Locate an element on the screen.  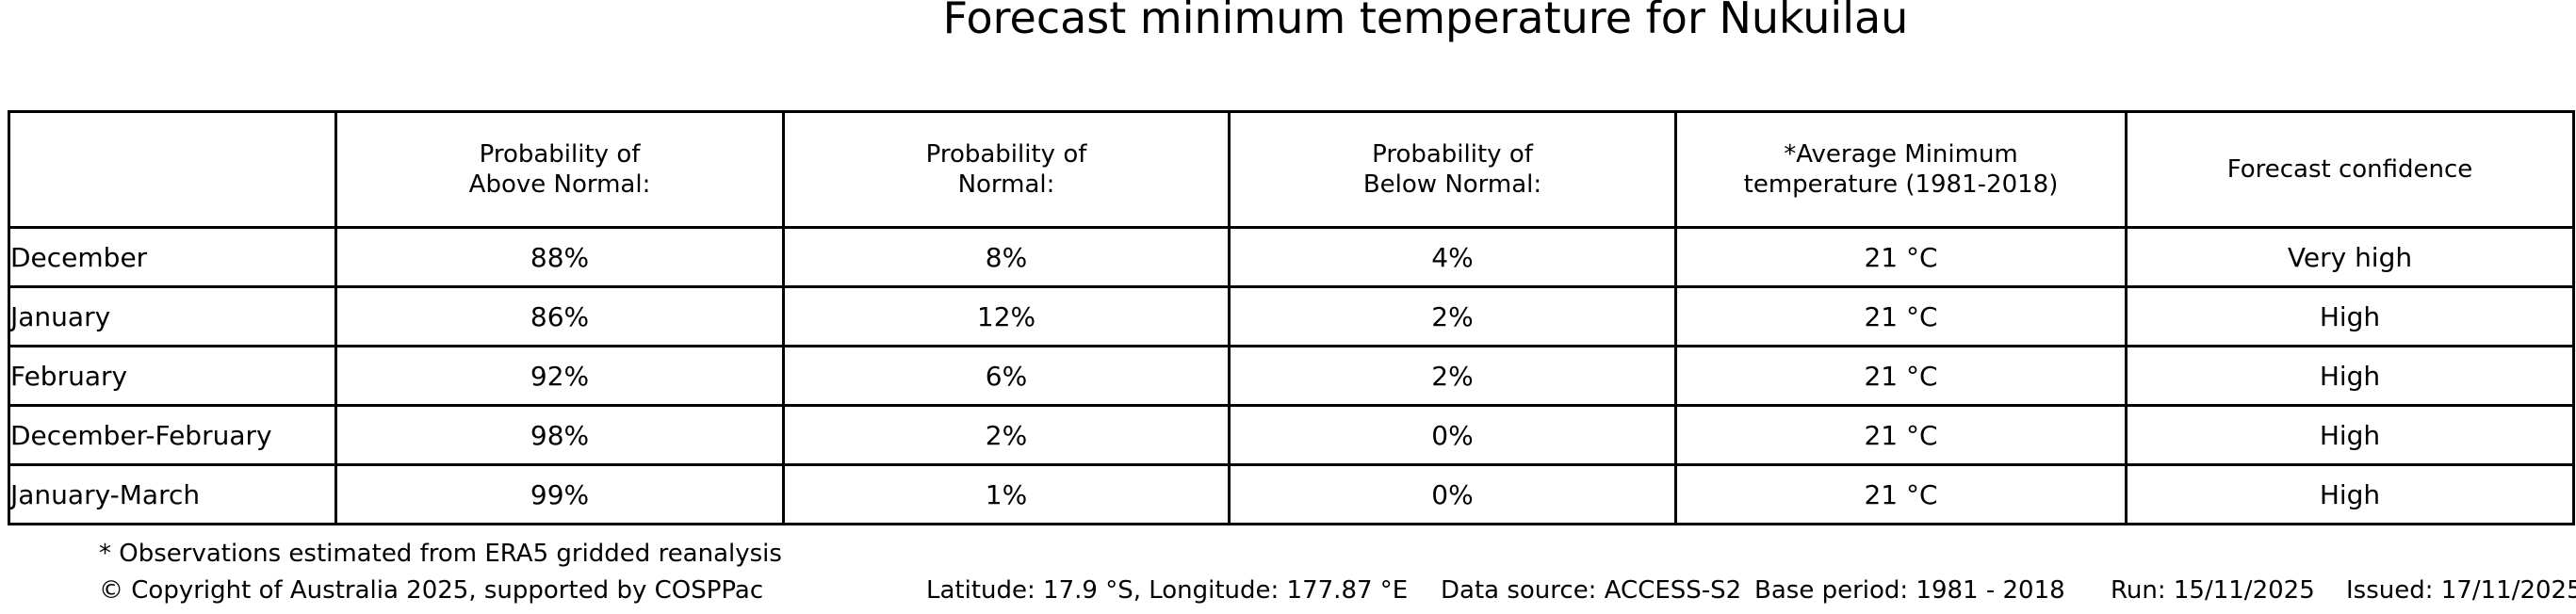
table-row-february: February 92% 6% 2% 21 °C High is located at coordinates (1291, 376).